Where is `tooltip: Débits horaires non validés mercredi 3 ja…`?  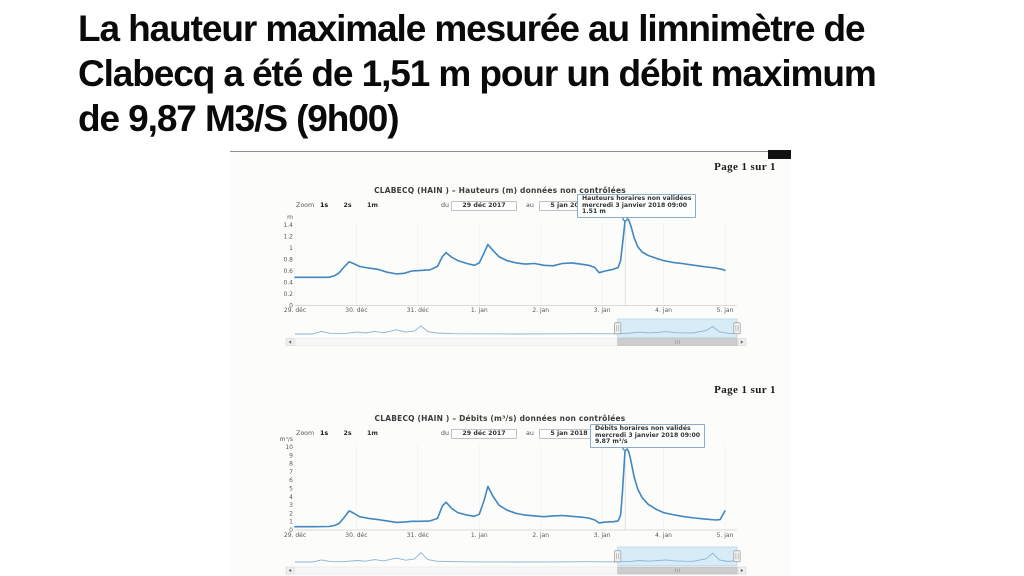 tooltip: Débits horaires non validés mercredi 3 ja… is located at coordinates (648, 436).